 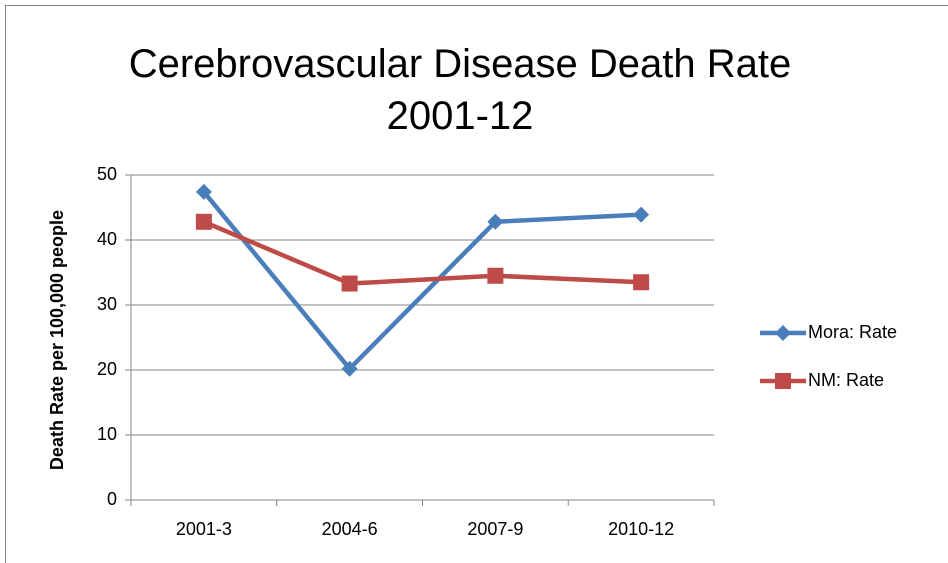 I want to click on x-tick-label: 2004-6, so click(x=350, y=529).